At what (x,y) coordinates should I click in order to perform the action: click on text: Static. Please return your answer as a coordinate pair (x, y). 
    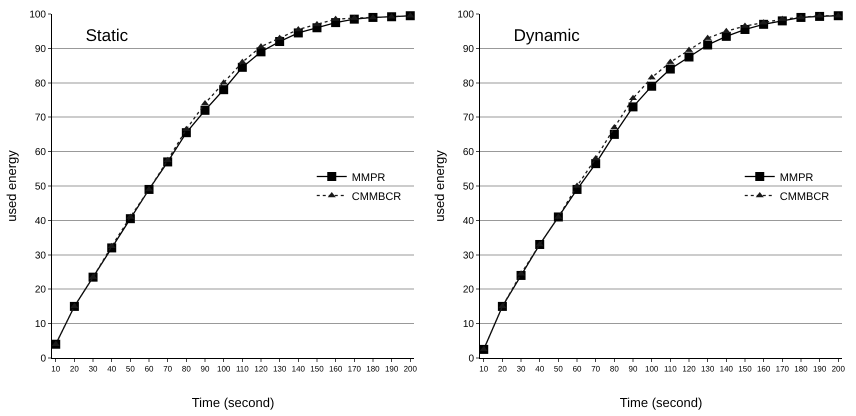
    Looking at the image, I should click on (107, 36).